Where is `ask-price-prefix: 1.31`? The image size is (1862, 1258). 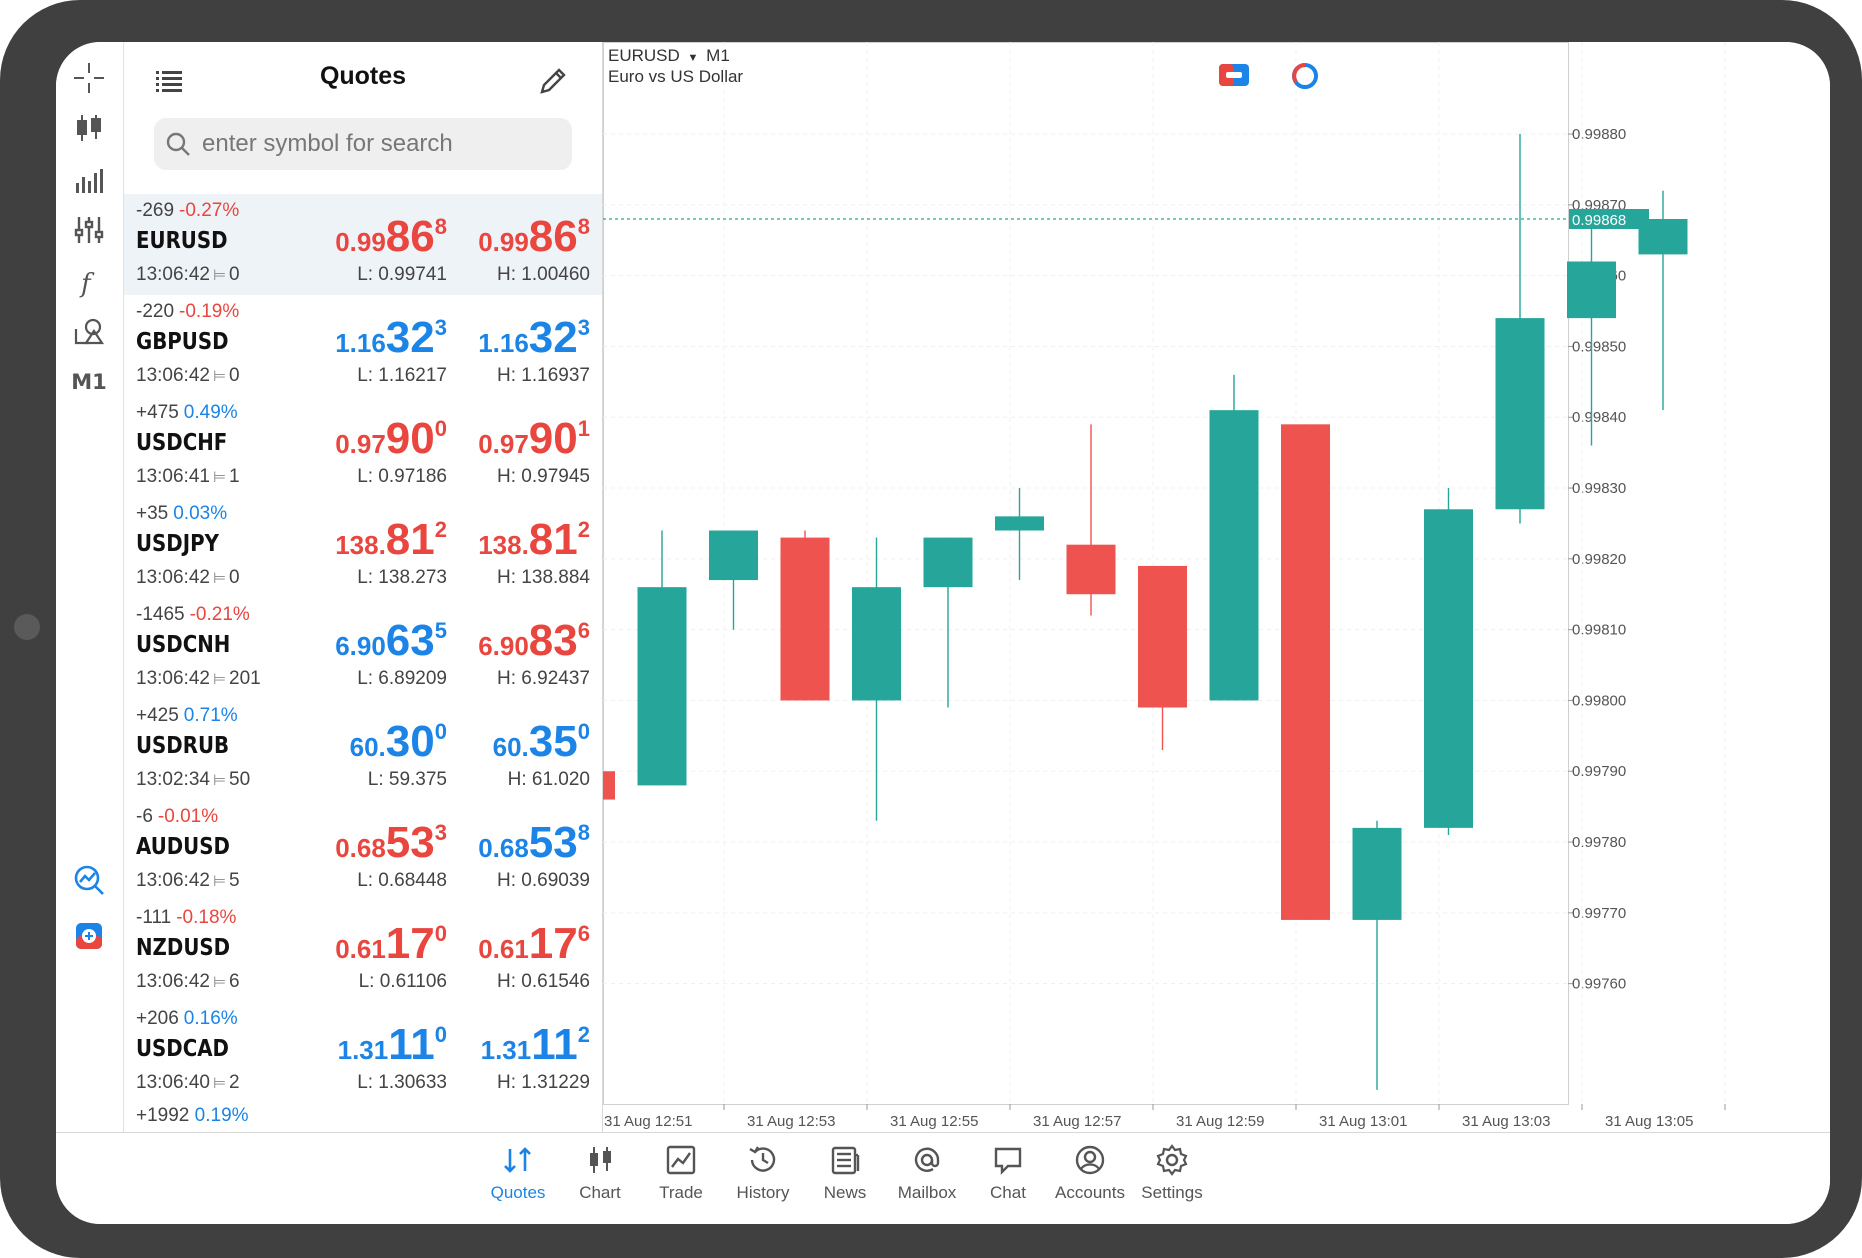 ask-price-prefix: 1.31 is located at coordinates (506, 1050).